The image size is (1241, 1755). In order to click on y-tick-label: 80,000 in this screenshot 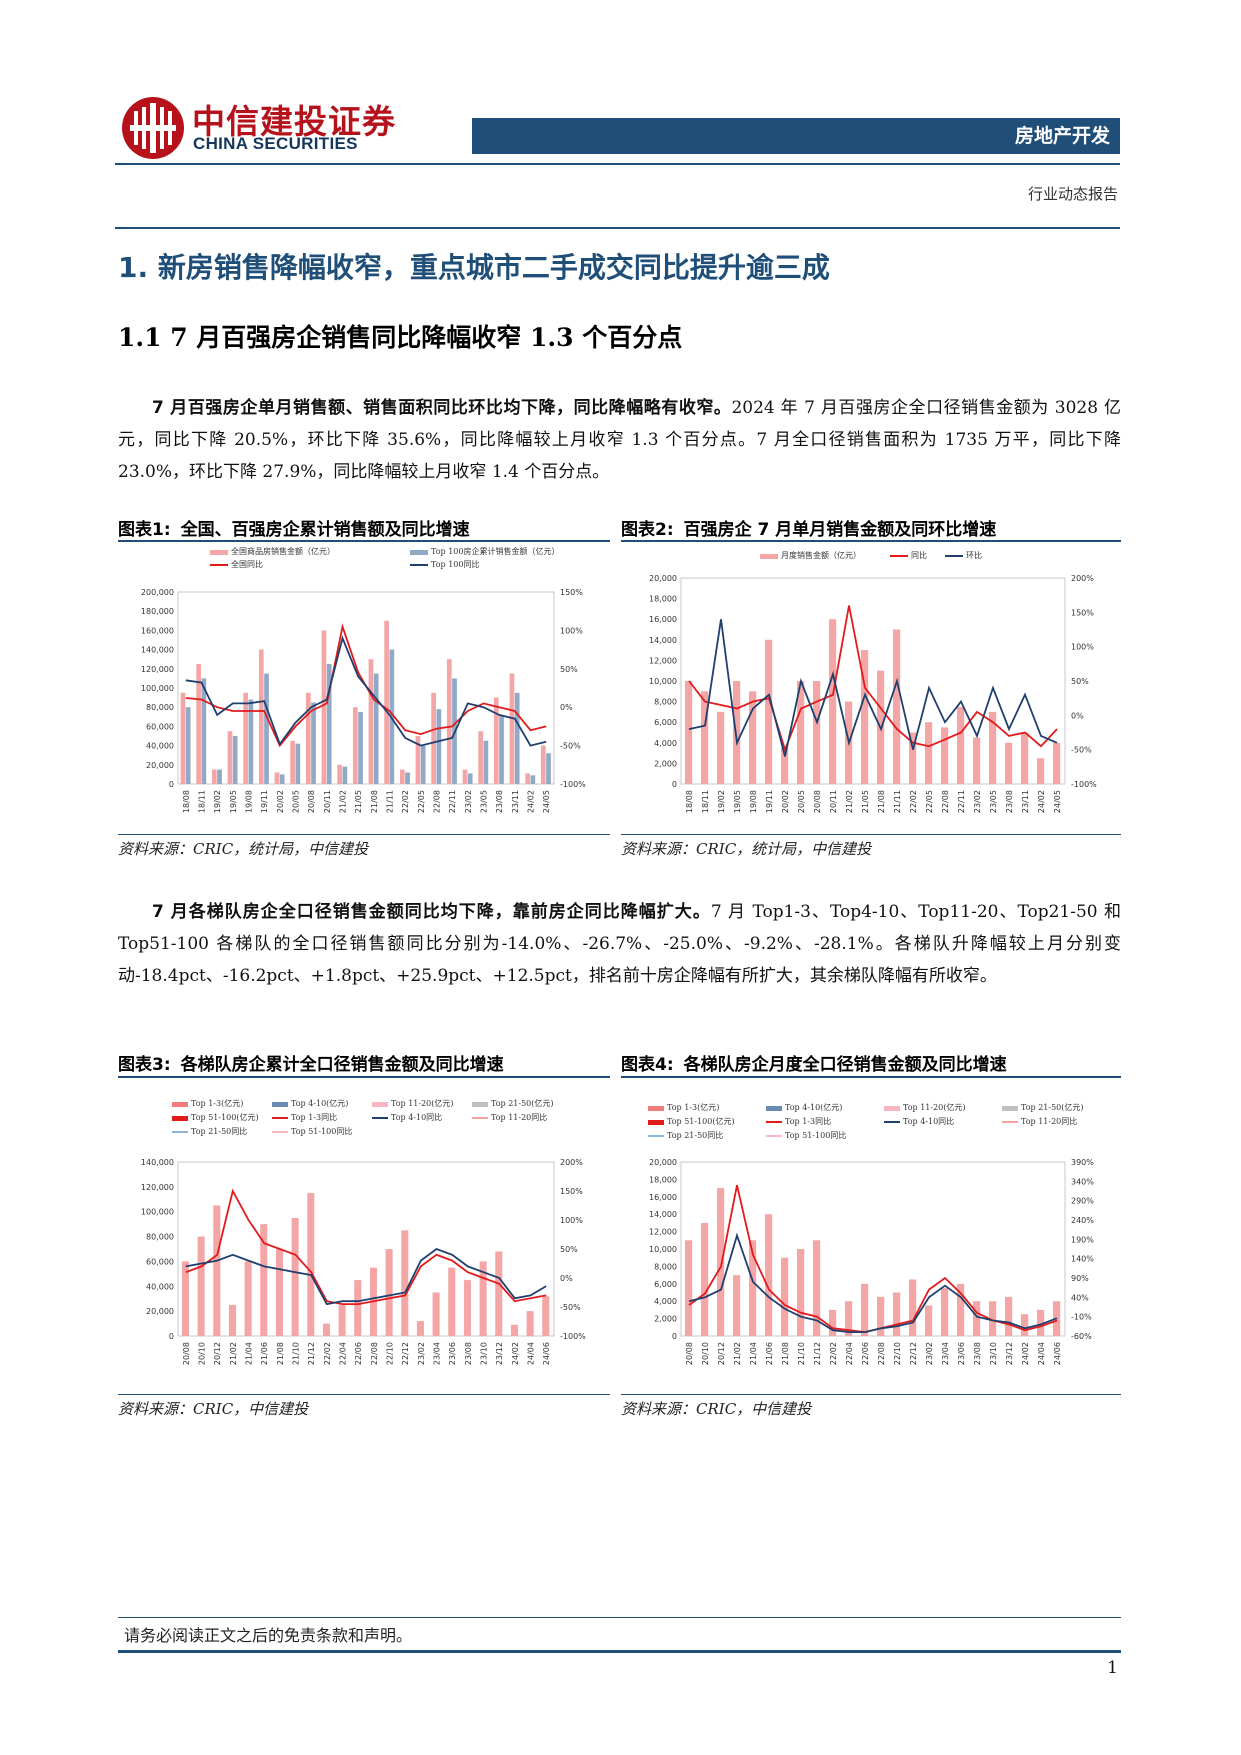, I will do `click(160, 1237)`.